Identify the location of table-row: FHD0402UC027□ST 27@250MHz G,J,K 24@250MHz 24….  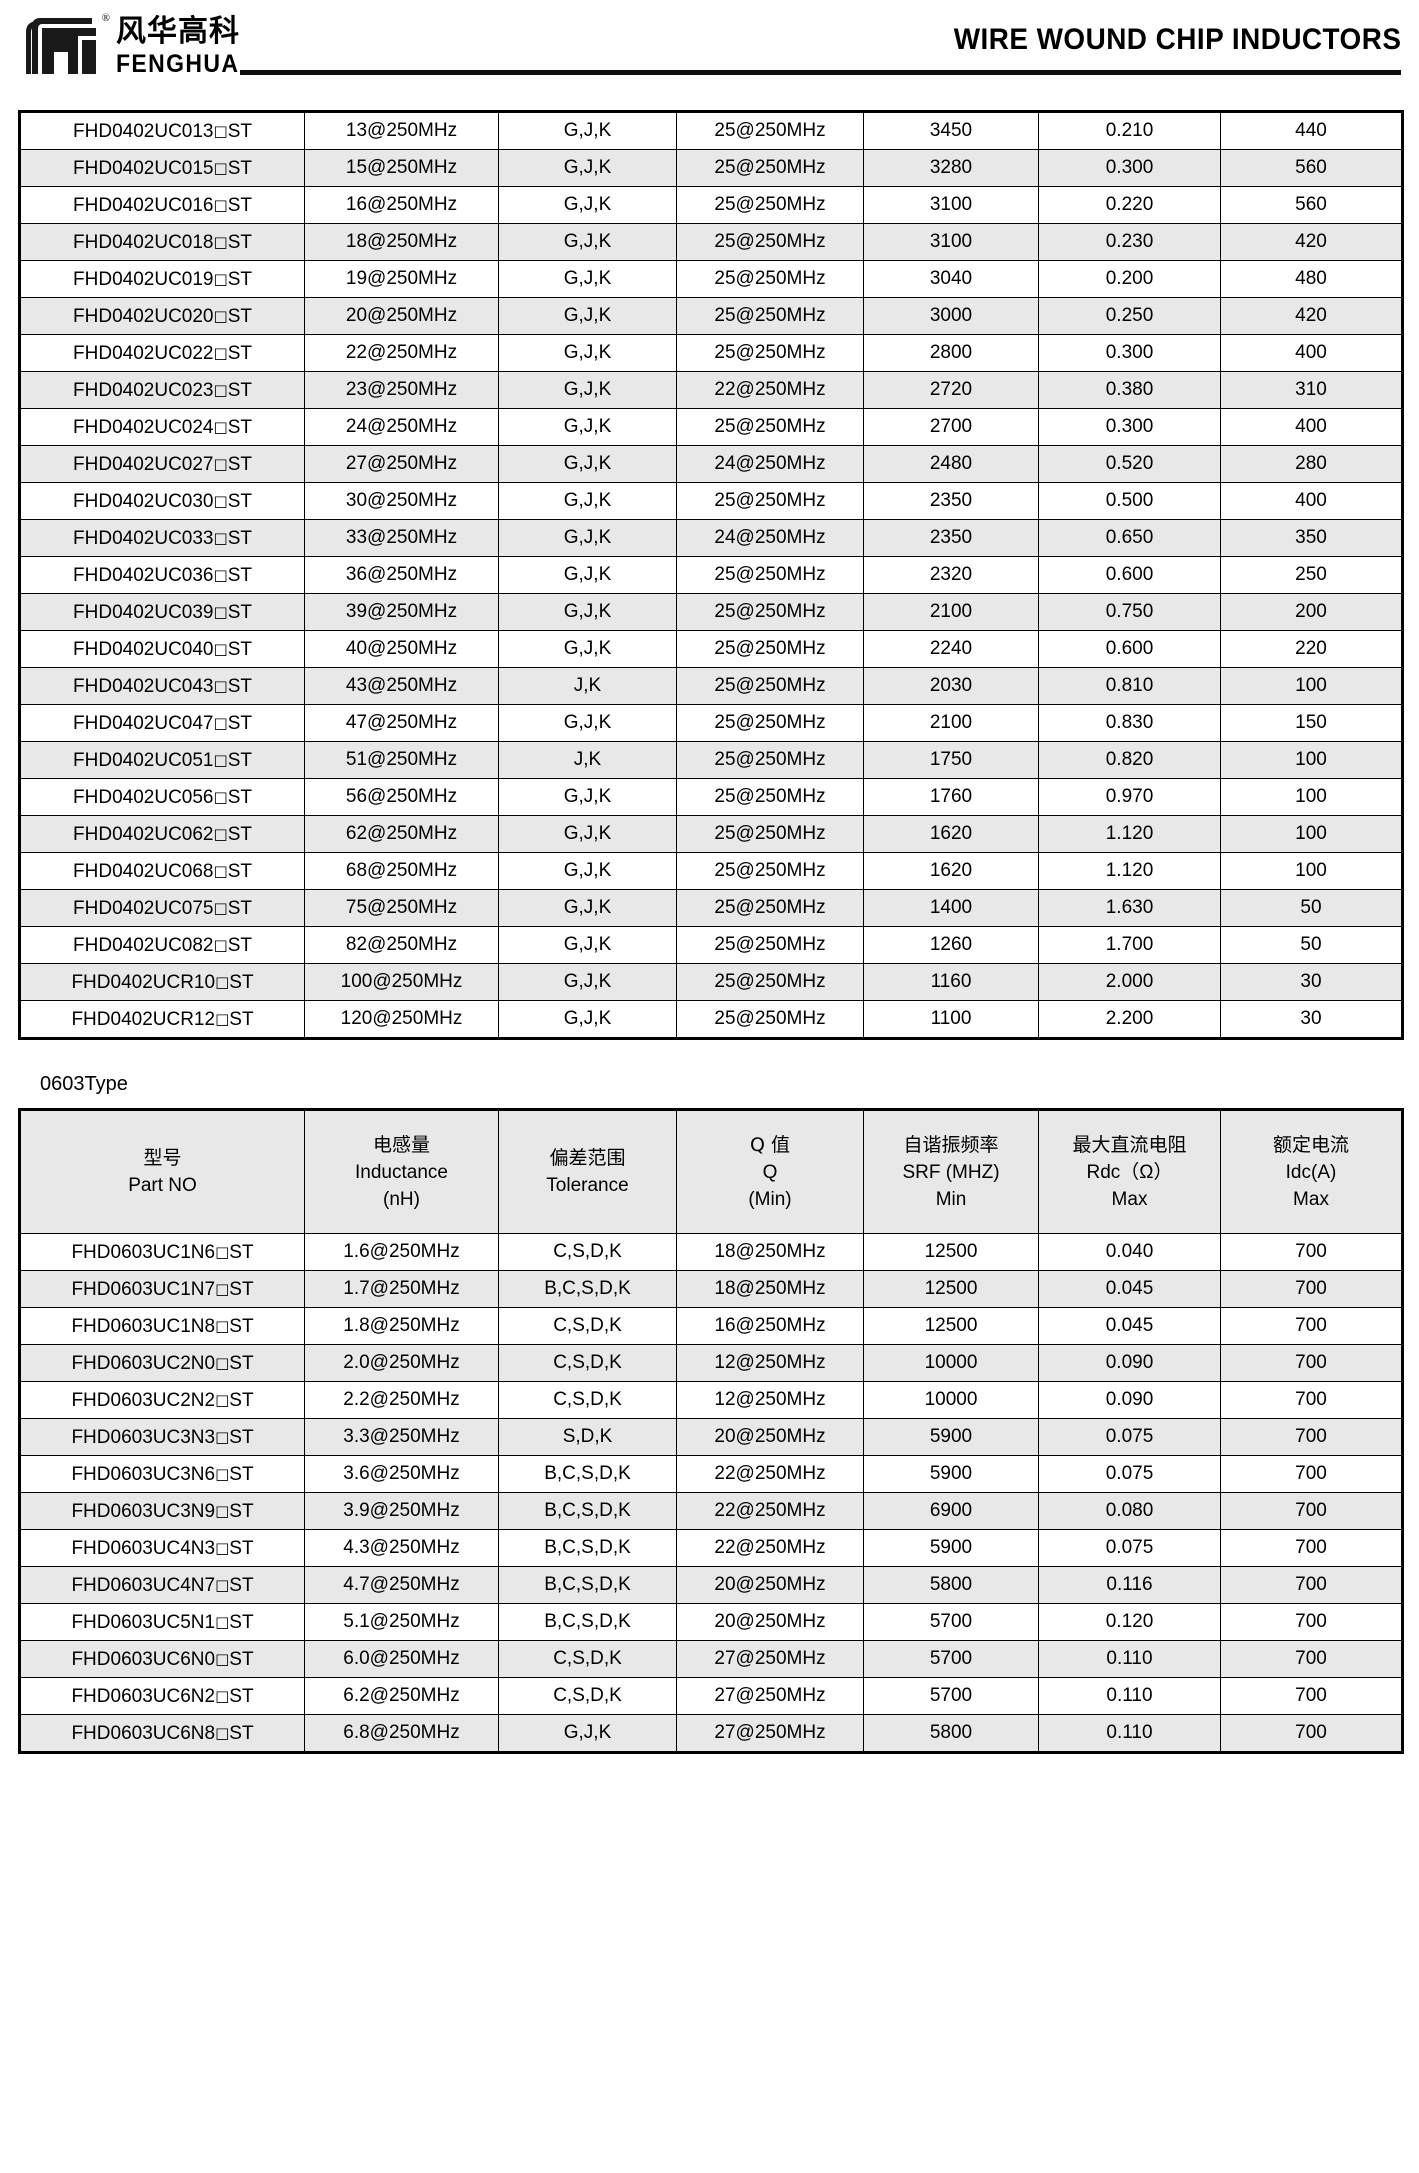
(711, 464).